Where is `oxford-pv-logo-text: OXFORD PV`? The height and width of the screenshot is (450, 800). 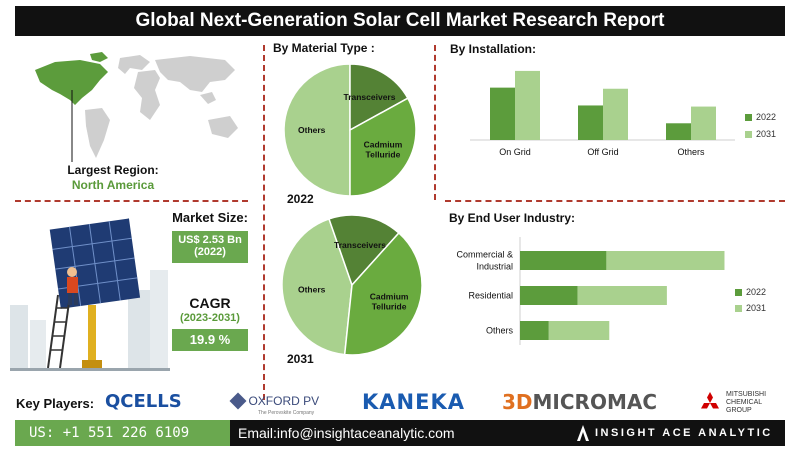 oxford-pv-logo-text: OXFORD PV is located at coordinates (284, 400).